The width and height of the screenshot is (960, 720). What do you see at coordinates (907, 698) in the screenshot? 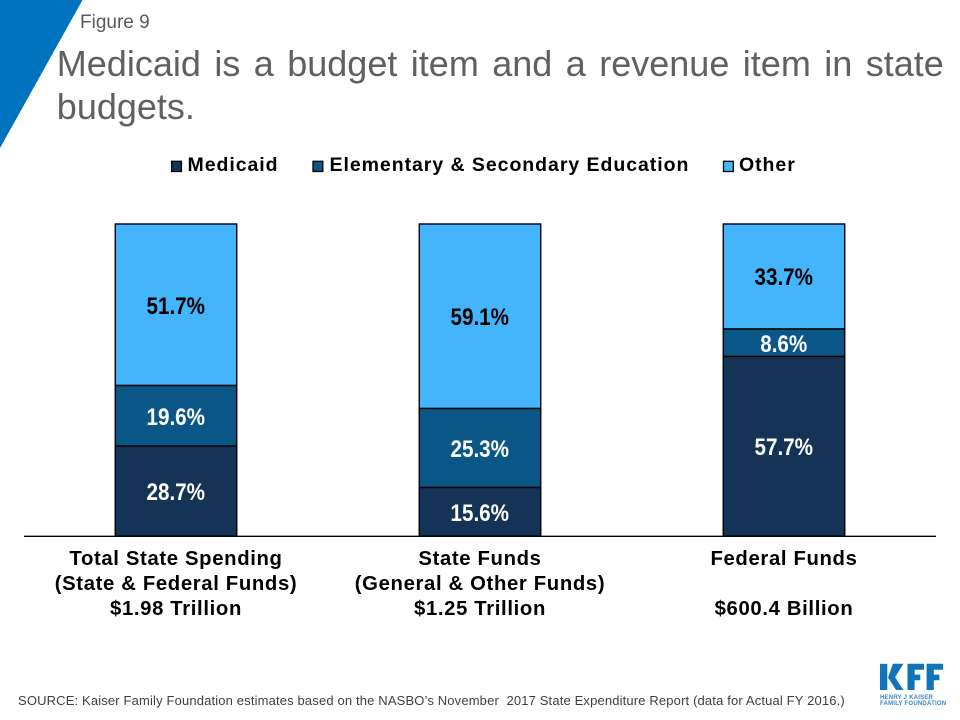
I see `svg-text: HENRY J KAISER` at bounding box center [907, 698].